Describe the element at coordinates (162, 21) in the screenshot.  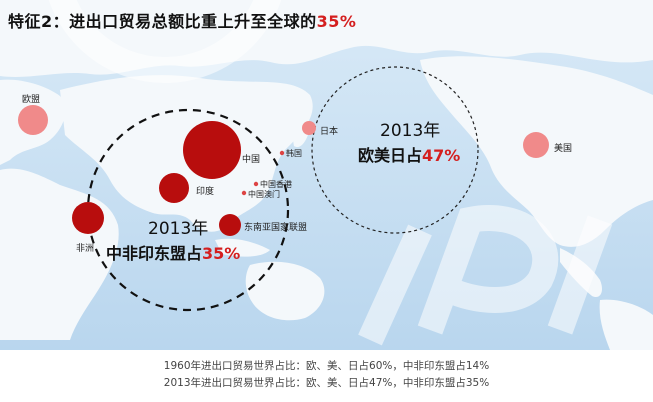
I see `title-text: 特征2：进出口贸易总额比重上升至全球的` at that location.